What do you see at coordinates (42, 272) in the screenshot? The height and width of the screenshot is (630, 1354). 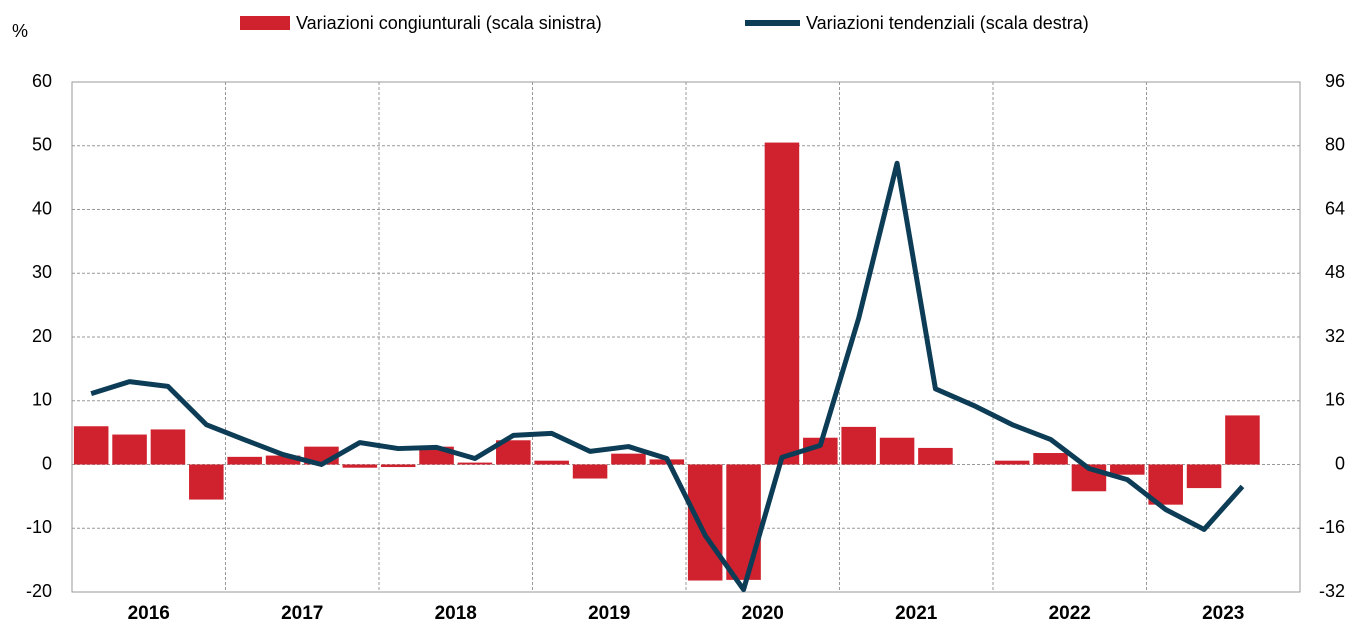 I see `y-tick-label: 30` at bounding box center [42, 272].